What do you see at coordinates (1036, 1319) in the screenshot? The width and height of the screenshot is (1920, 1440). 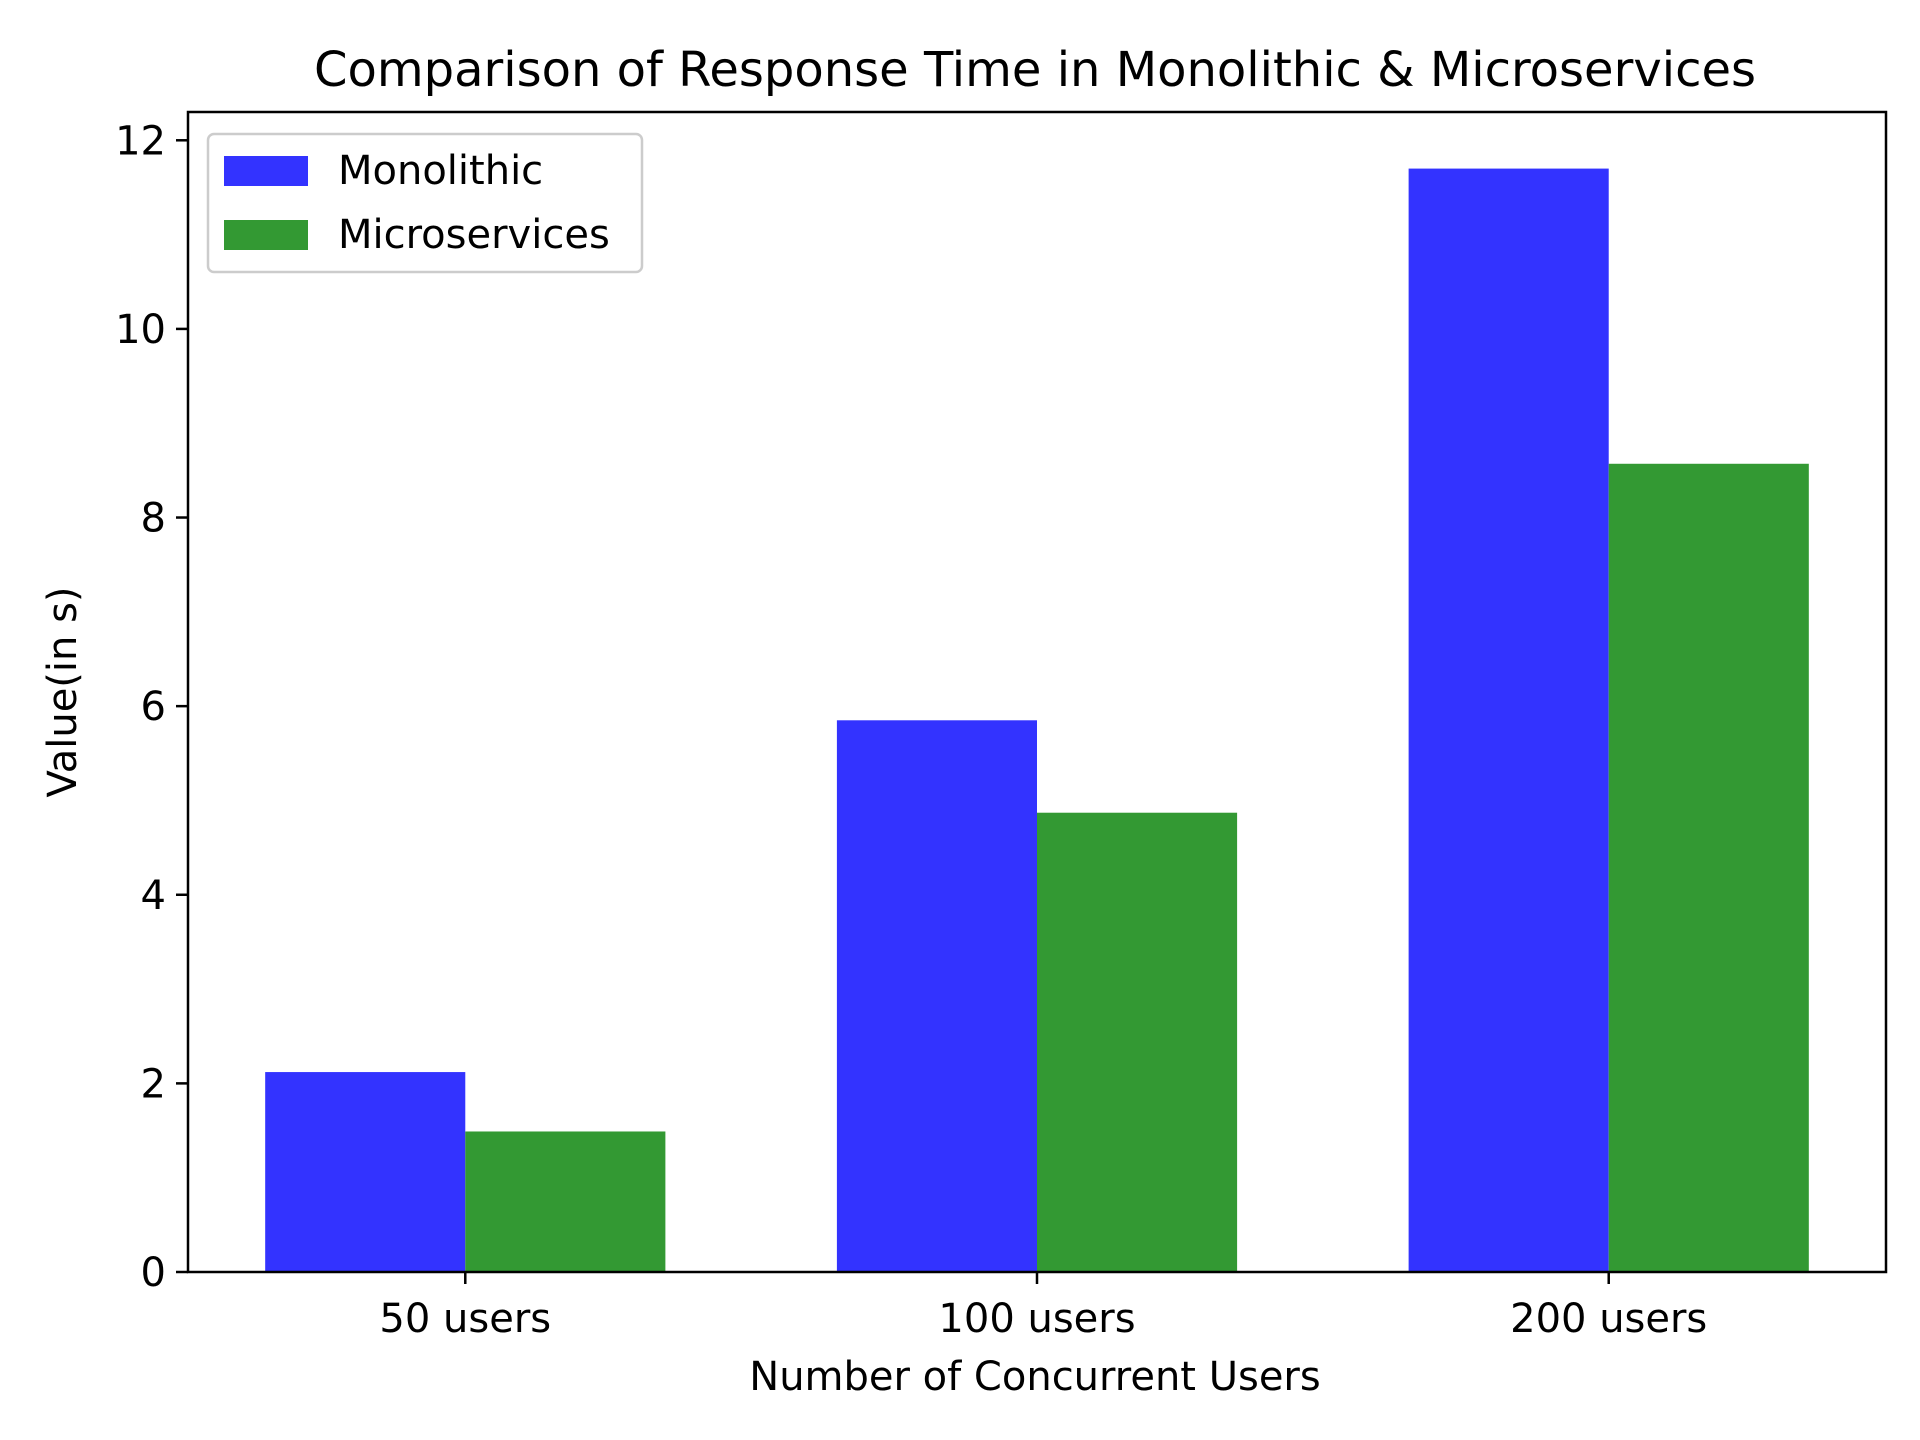 I see `x-tick-label: 100 users` at bounding box center [1036, 1319].